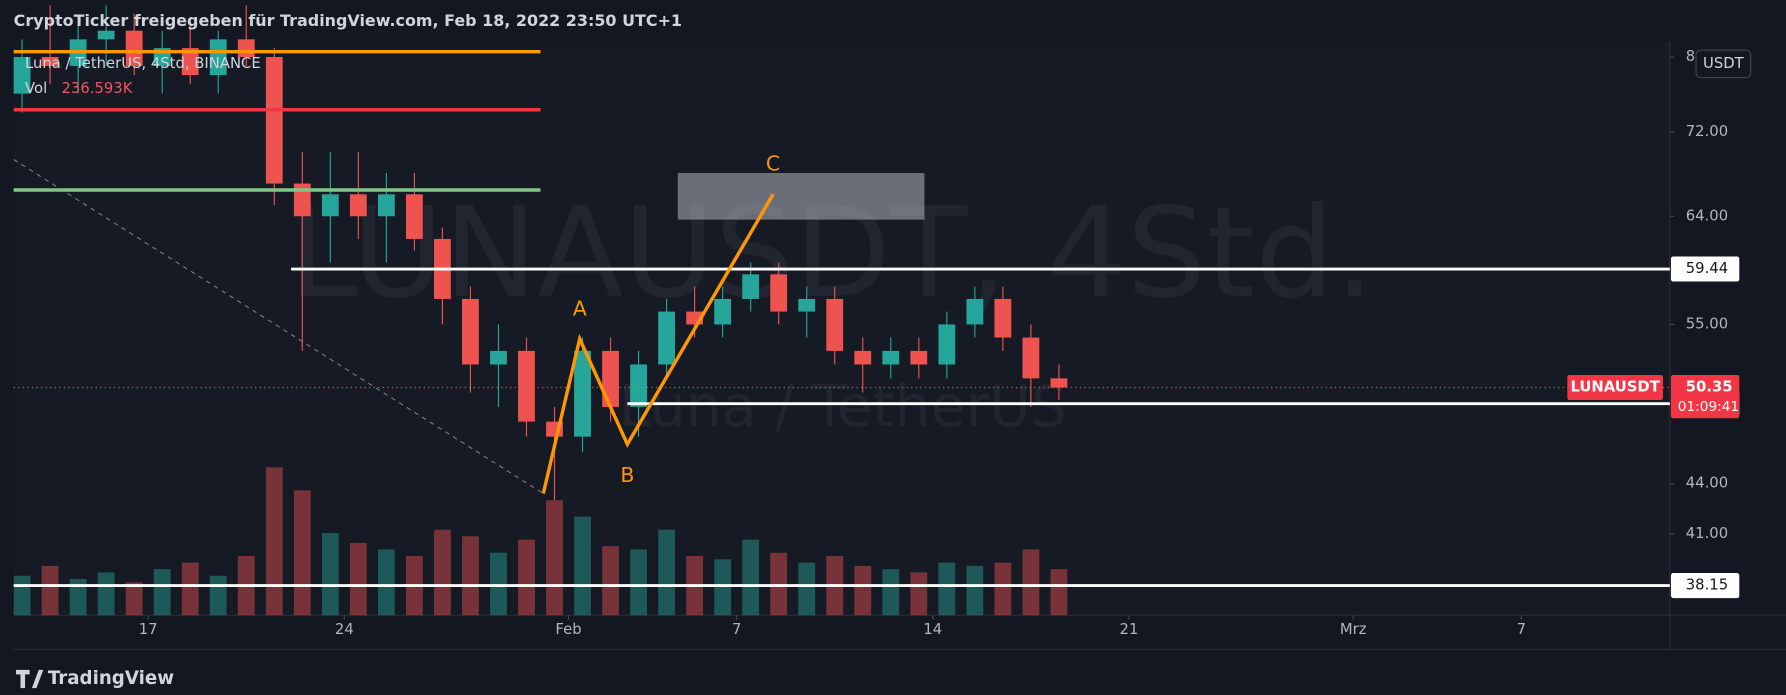 This screenshot has width=1786, height=695. I want to click on zigzag, so click(658, 343).